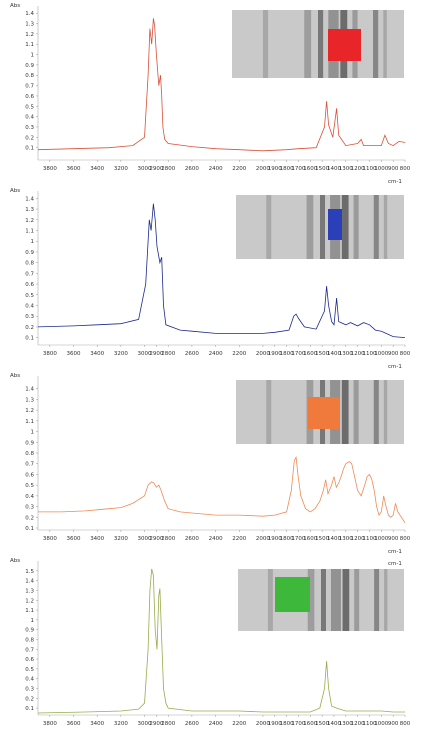 Image resolution: width=430 pixels, height=740 pixels. I want to click on x-tick-label: 1500, so click(322, 539).